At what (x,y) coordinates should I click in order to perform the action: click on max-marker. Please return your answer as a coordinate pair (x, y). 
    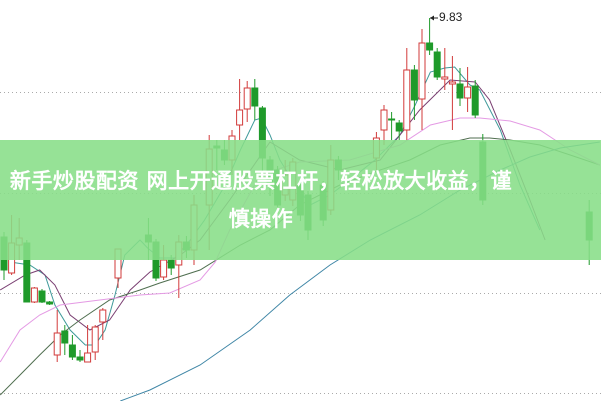
    Looking at the image, I should click on (434, 18).